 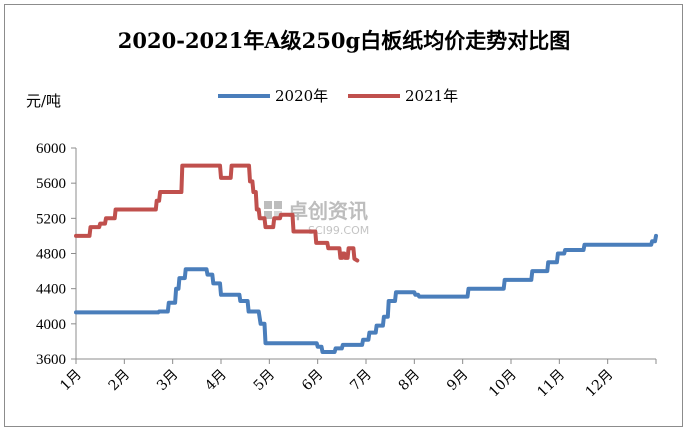 I want to click on y-tick-label: 3600, so click(x=51, y=360).